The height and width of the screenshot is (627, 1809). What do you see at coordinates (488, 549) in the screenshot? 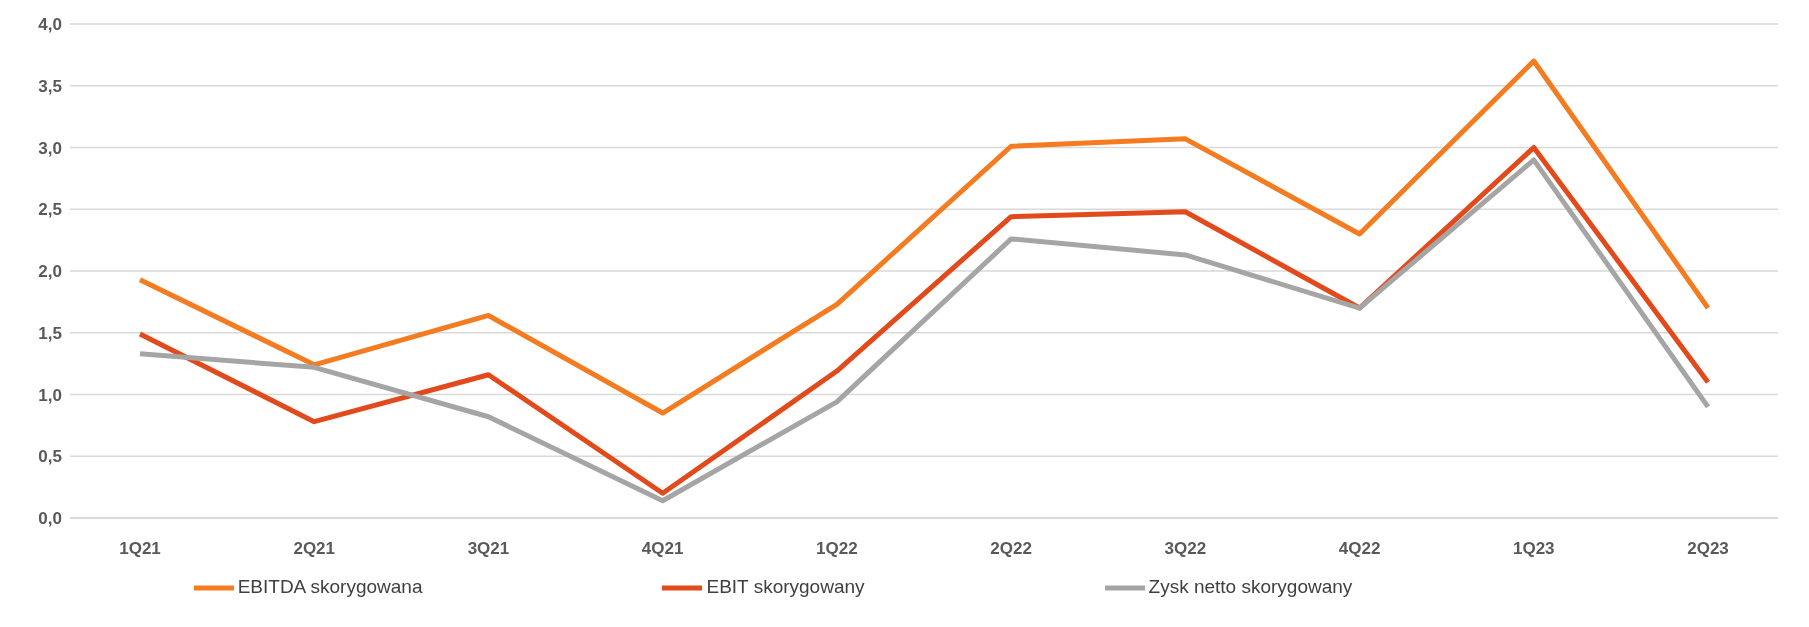
I see `x-tick-label: 3Q21` at bounding box center [488, 549].